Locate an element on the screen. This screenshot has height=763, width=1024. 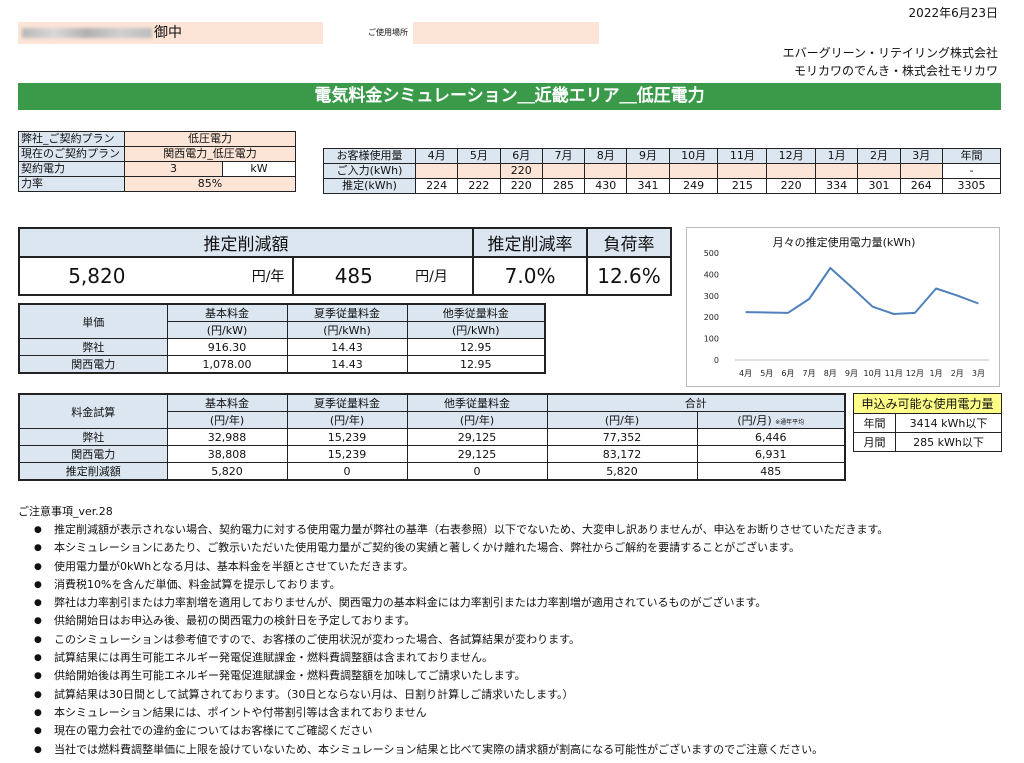
estimate-cell: 220 is located at coordinates (521, 186).